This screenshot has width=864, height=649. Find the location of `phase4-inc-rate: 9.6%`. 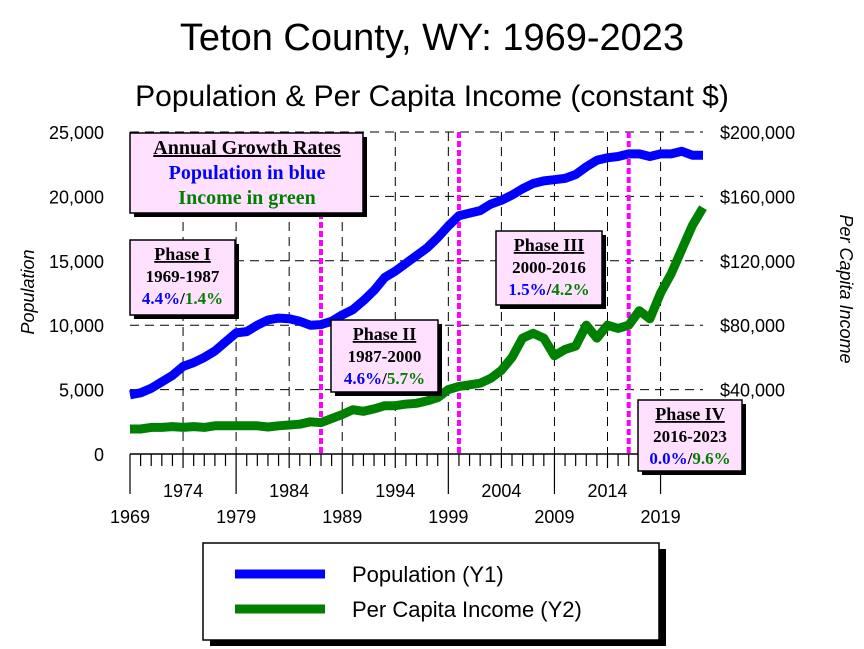

phase4-inc-rate: 9.6% is located at coordinates (711, 458).